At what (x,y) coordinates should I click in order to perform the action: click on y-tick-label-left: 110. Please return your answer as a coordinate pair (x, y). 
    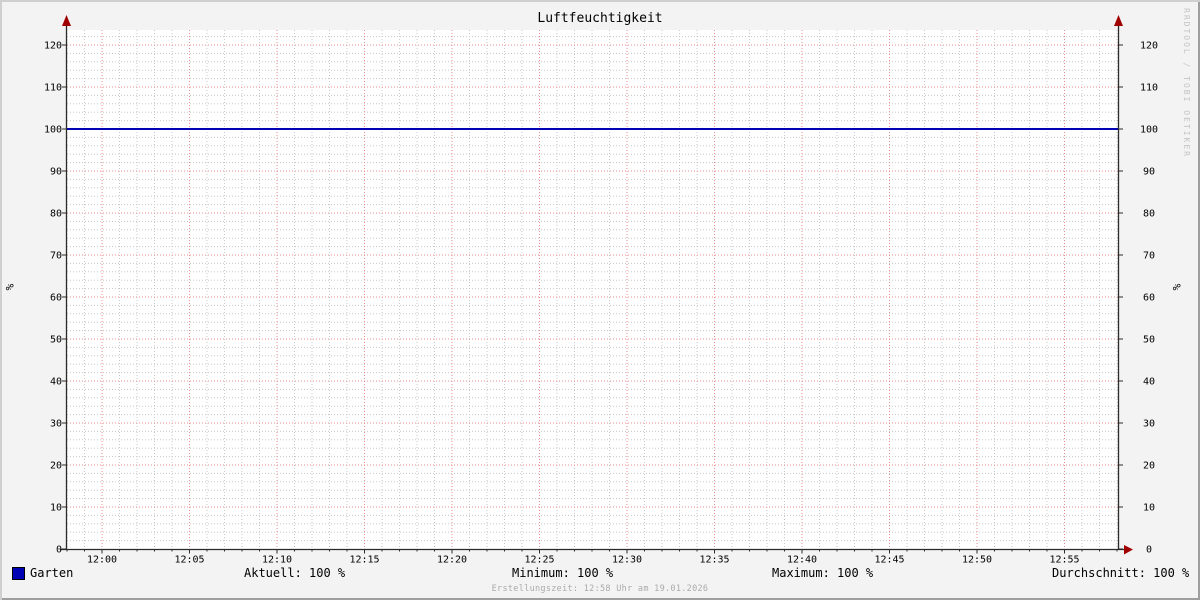
    Looking at the image, I should click on (53, 88).